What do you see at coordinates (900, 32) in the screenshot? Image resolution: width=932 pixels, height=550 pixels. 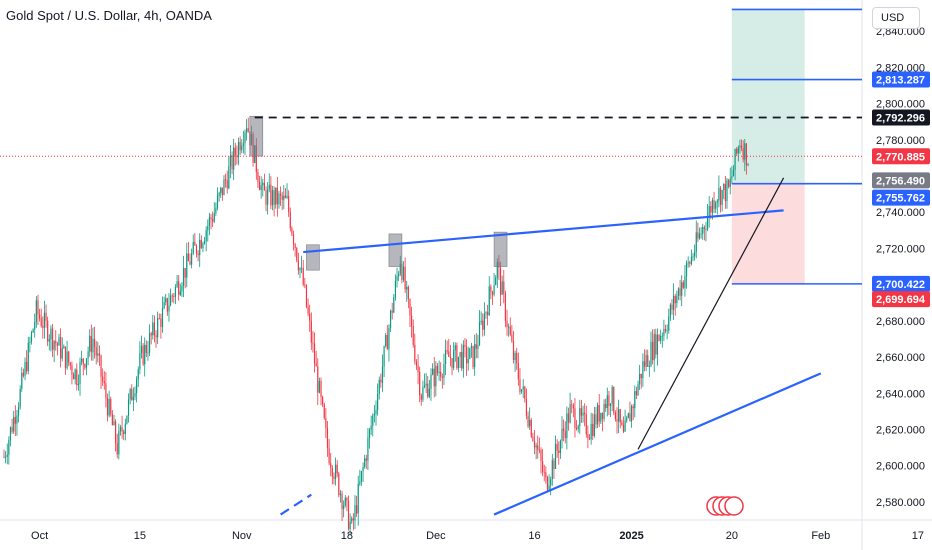 I see `price-tick-label: 2,840.000` at bounding box center [900, 32].